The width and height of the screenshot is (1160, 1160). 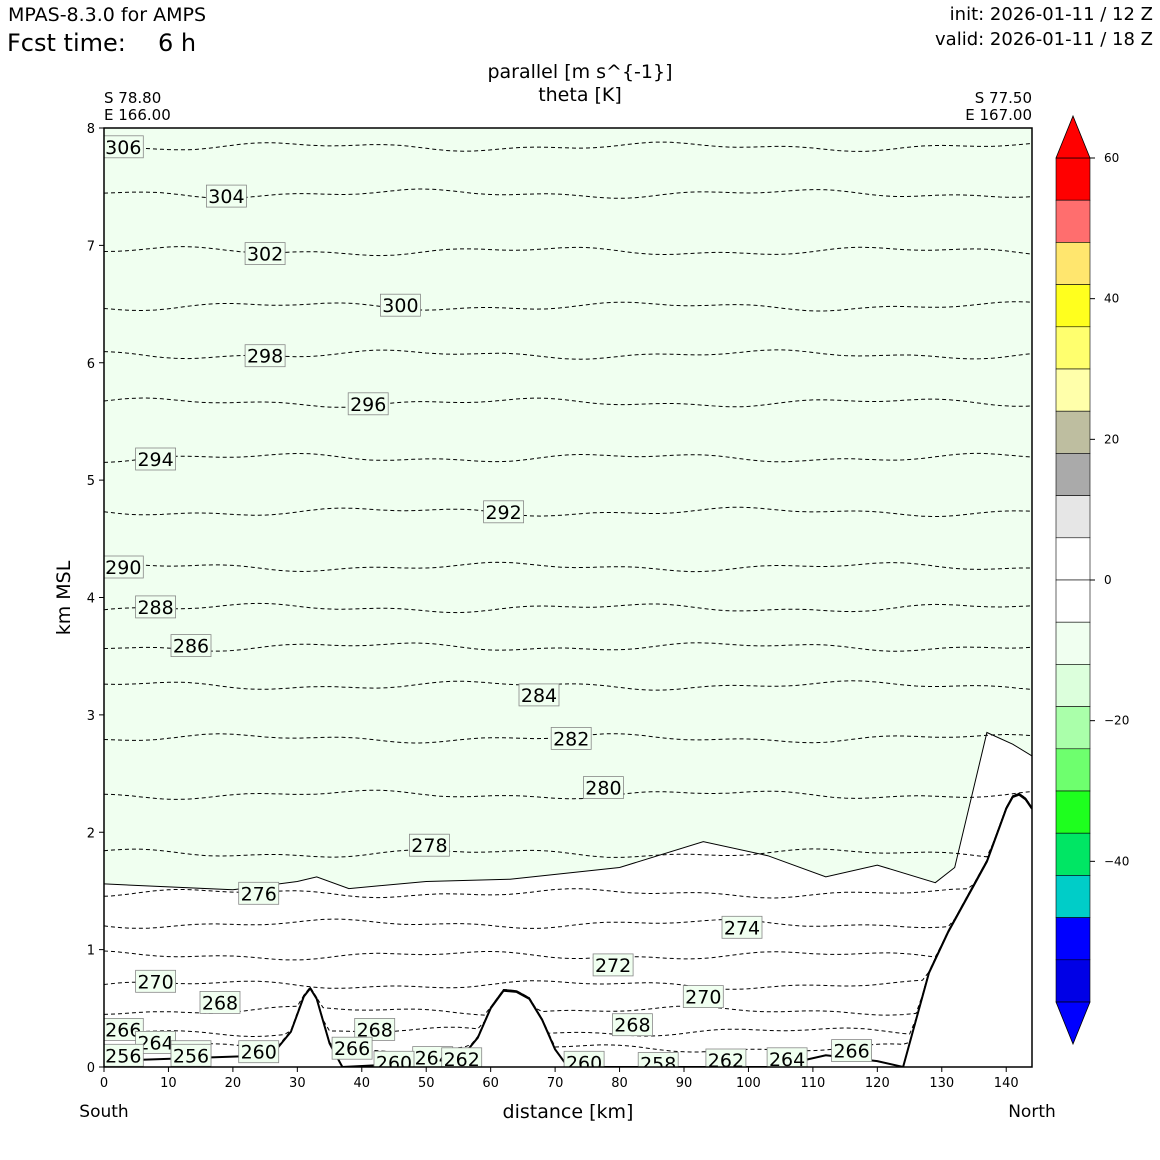 What do you see at coordinates (1101, 580) in the screenshot?
I see `colorbar-tick-0: 0` at bounding box center [1101, 580].